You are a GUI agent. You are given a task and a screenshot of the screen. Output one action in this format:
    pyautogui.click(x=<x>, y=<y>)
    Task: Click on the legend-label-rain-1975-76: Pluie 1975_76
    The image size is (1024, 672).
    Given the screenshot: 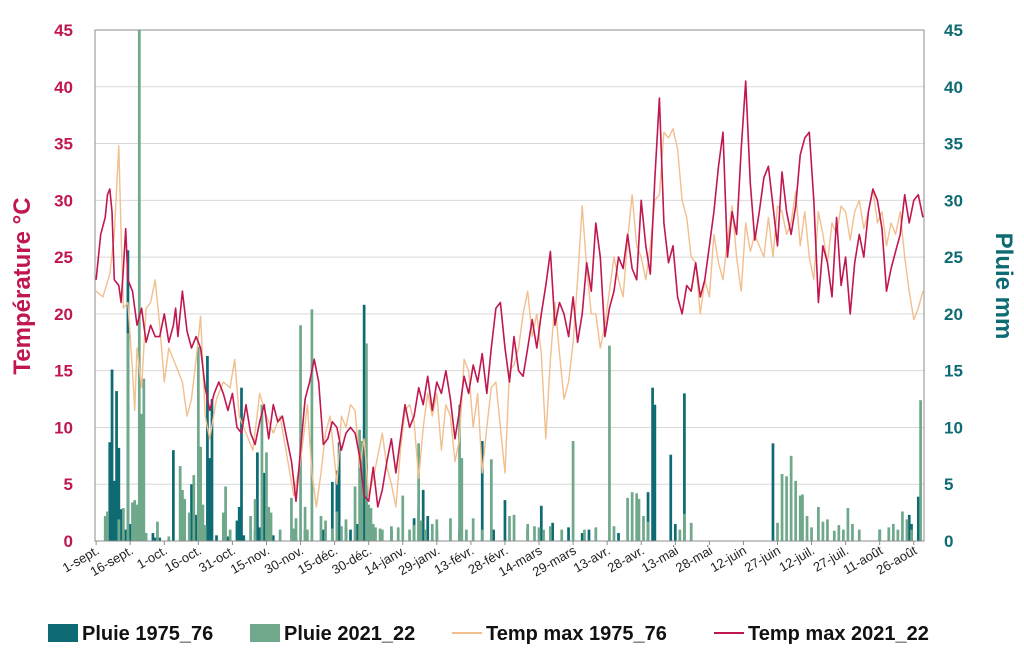 What is the action you would take?
    pyautogui.click(x=147, y=634)
    